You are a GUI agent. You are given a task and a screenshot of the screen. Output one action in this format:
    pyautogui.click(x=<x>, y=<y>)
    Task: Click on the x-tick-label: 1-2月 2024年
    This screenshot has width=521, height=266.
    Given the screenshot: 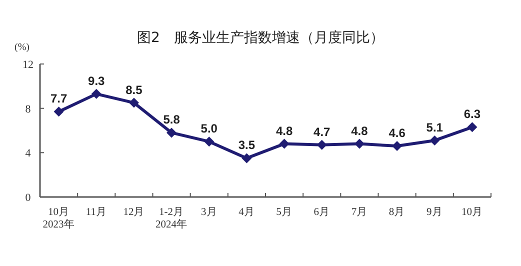 What is the action you would take?
    pyautogui.click(x=172, y=218)
    